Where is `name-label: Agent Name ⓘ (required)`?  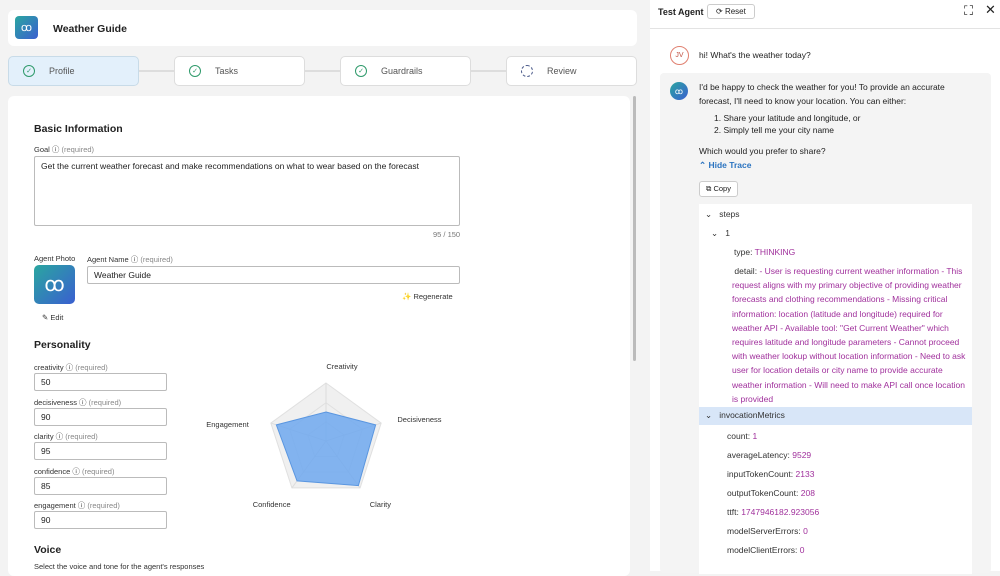 name-label: Agent Name ⓘ (required) is located at coordinates (130, 259).